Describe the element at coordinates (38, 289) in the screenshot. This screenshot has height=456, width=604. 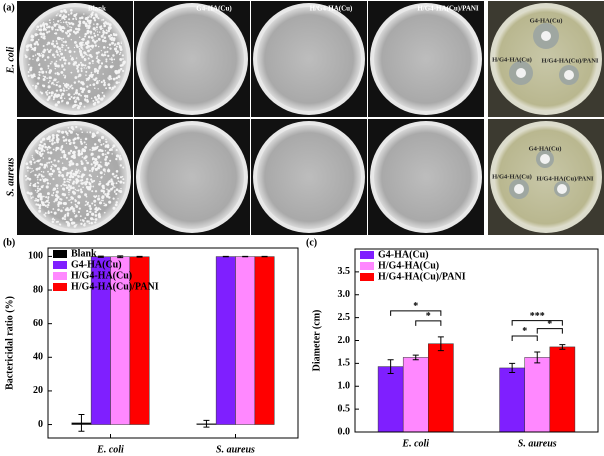
I see `y-tick-label: 80` at that location.